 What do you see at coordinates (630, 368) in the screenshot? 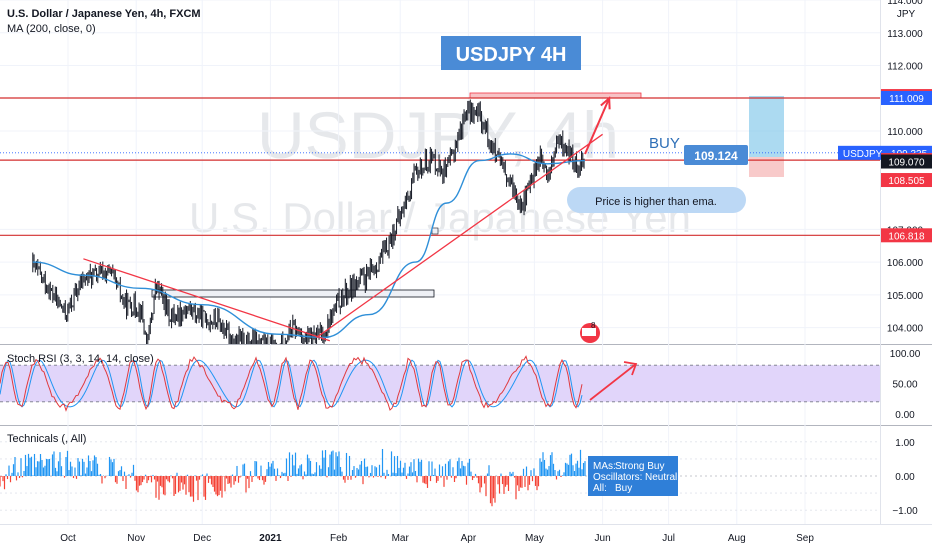
I see `rsi-arrow-head-icon` at bounding box center [630, 368].